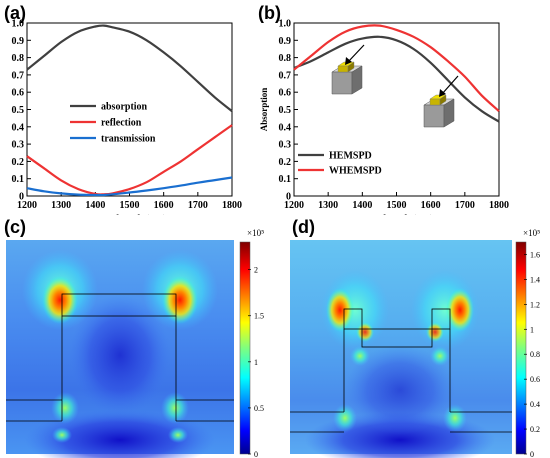 The image size is (550, 458). Describe the element at coordinates (527, 343) in the screenshot. I see `colorbar-d: 1.6 1.4 1.2 1 0.8 0.6 0.4 0.2 0 ×10⁵` at that location.